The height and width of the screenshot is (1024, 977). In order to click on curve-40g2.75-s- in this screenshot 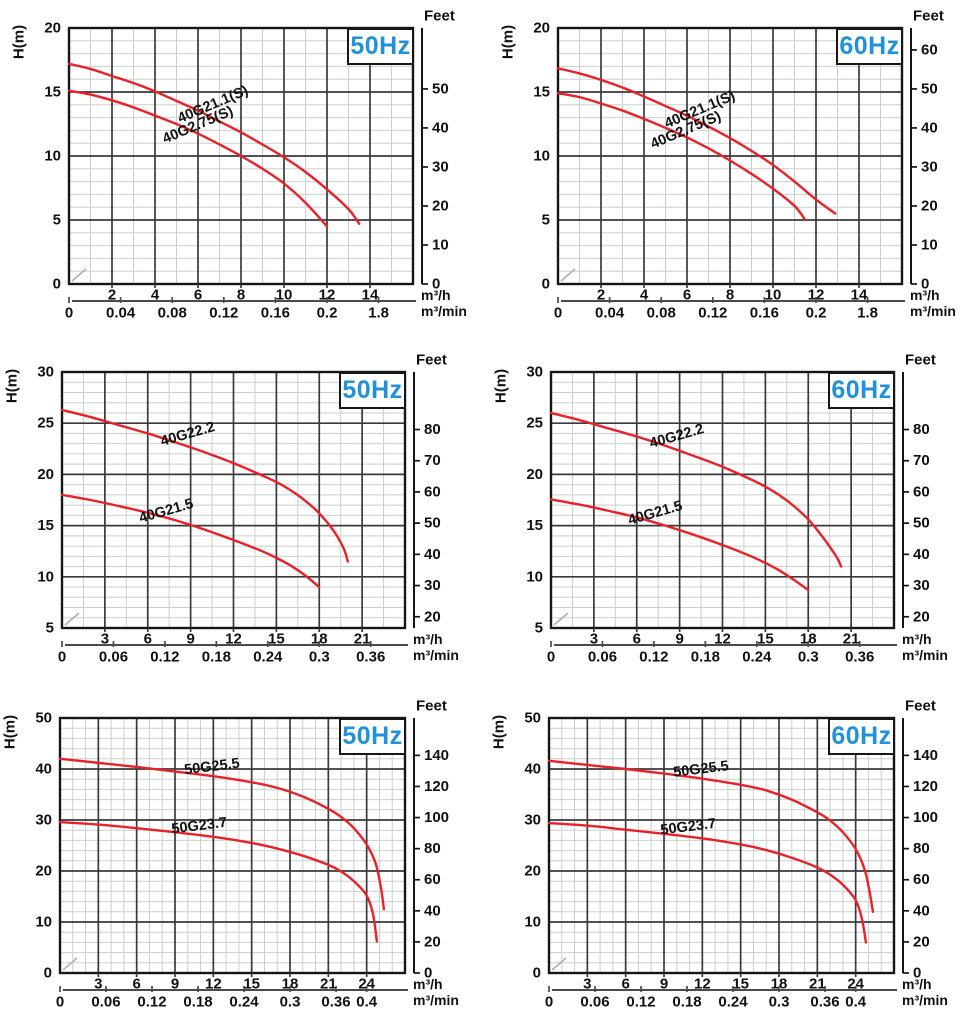, I will do `click(198, 158)`.